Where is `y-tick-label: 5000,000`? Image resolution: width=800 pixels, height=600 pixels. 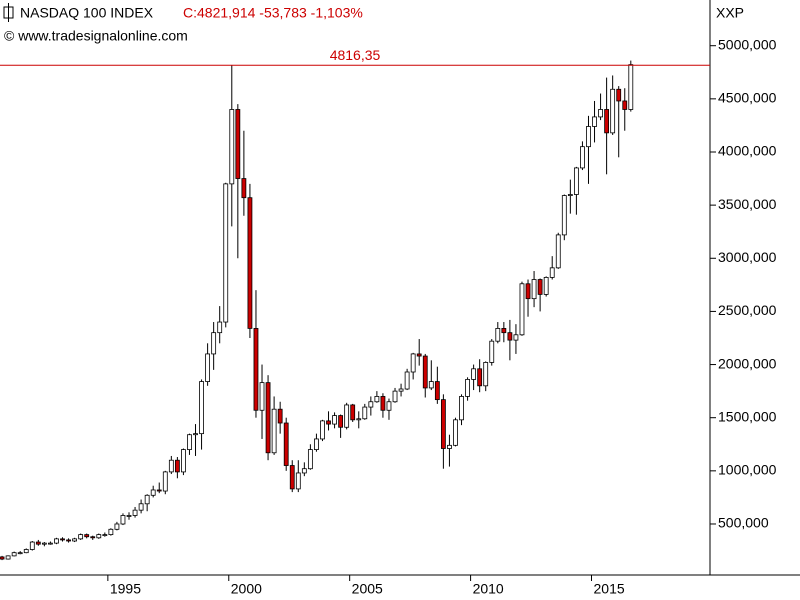
y-tick-label: 5000,000 is located at coordinates (747, 44).